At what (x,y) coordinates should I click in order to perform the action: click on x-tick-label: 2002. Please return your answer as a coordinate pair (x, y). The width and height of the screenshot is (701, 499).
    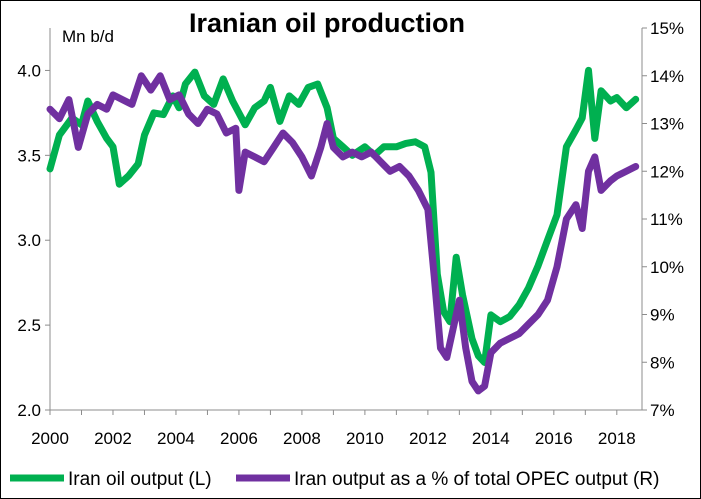
    Looking at the image, I should click on (113, 438).